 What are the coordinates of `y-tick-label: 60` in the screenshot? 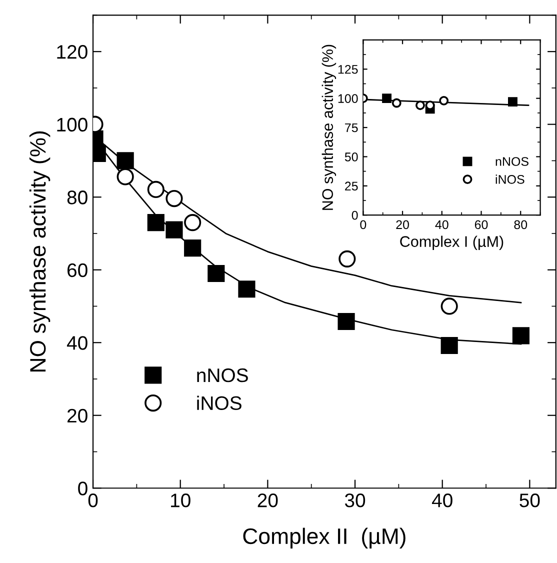 It's located at (78, 270).